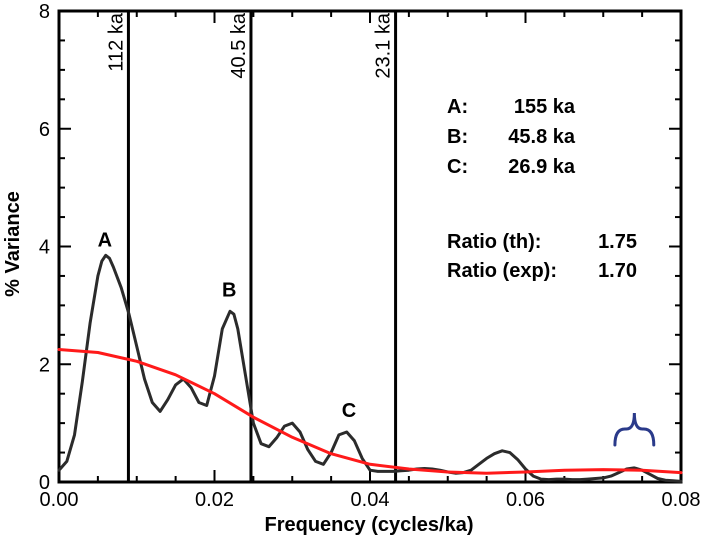 This screenshot has height=538, width=706. Describe the element at coordinates (105, 241) in the screenshot. I see `peak-label-a: A` at that location.